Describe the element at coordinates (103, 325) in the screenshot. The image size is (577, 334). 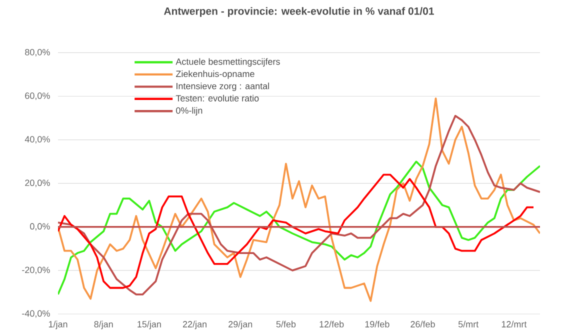
I see `x-tick-label: 8/jan` at that location.